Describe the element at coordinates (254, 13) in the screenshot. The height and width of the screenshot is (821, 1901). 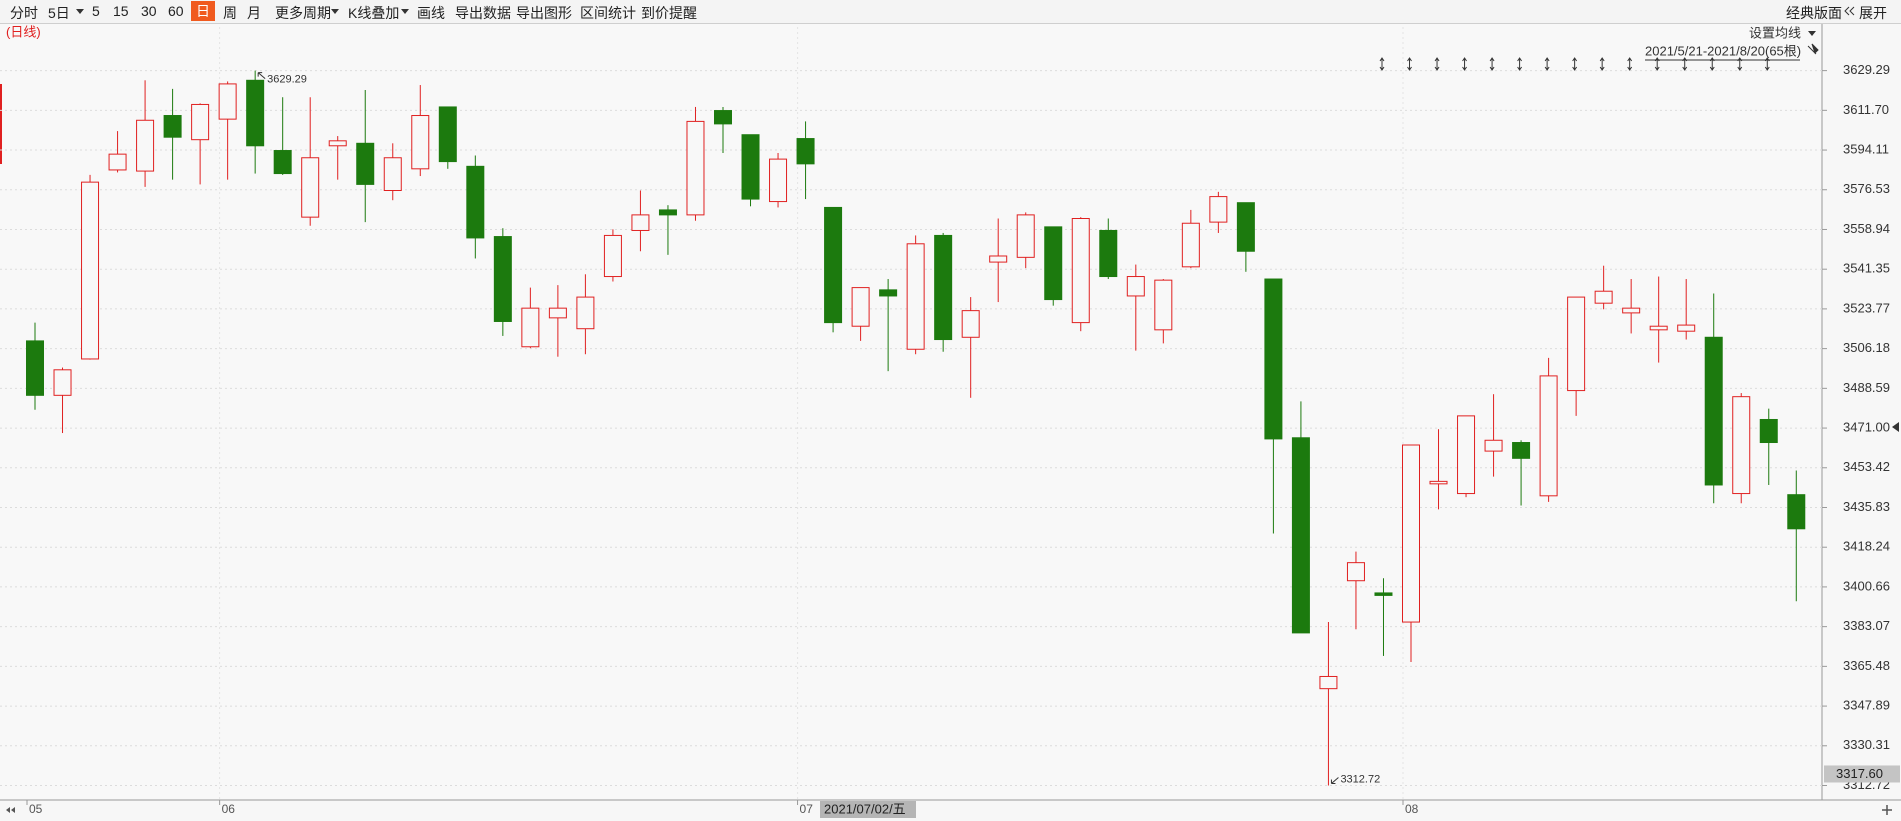
I see `toolbar-button: 月` at that location.